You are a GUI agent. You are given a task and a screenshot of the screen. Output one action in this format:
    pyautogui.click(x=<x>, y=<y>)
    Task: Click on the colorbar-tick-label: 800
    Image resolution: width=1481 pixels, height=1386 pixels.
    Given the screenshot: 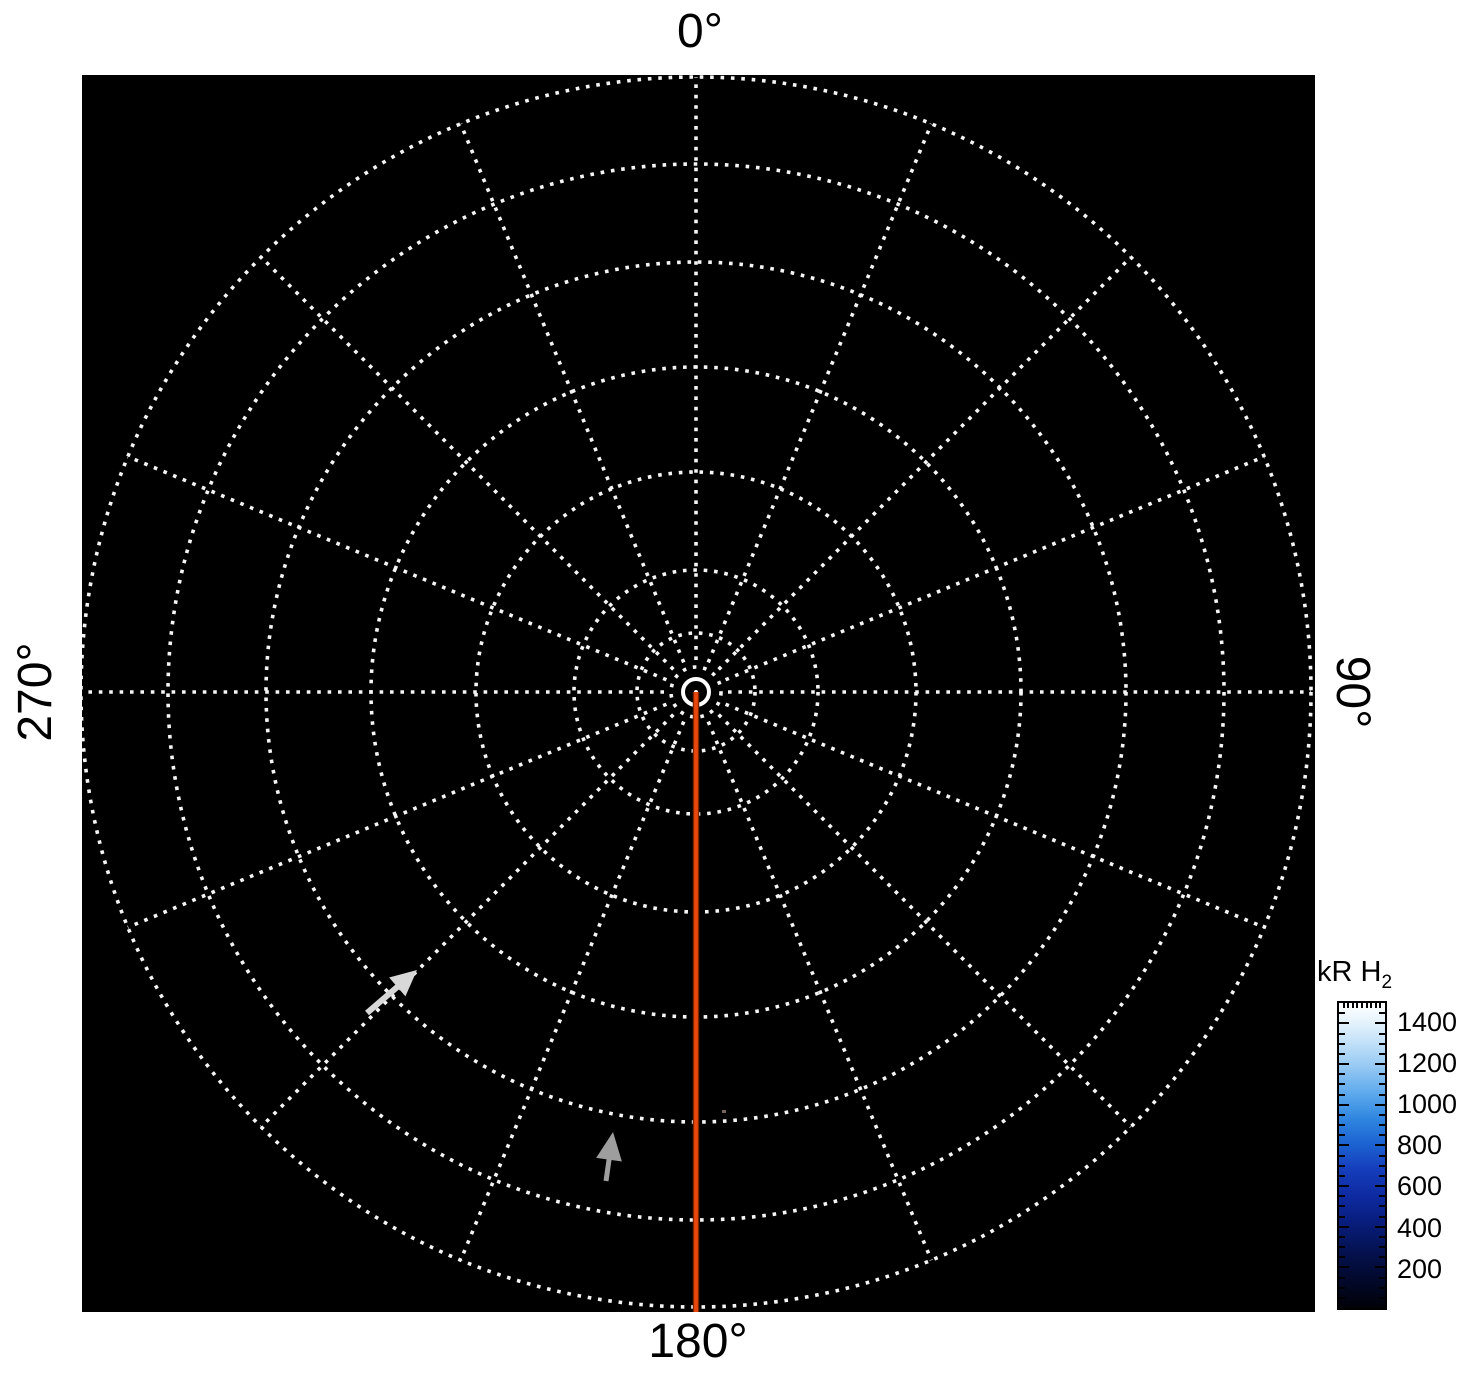 What is the action you would take?
    pyautogui.click(x=1420, y=1145)
    